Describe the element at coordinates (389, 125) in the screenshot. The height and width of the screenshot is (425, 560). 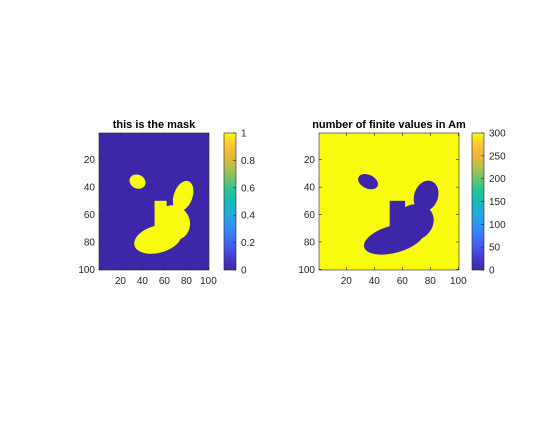
I see `chart-title: number of finite values in Am` at that location.